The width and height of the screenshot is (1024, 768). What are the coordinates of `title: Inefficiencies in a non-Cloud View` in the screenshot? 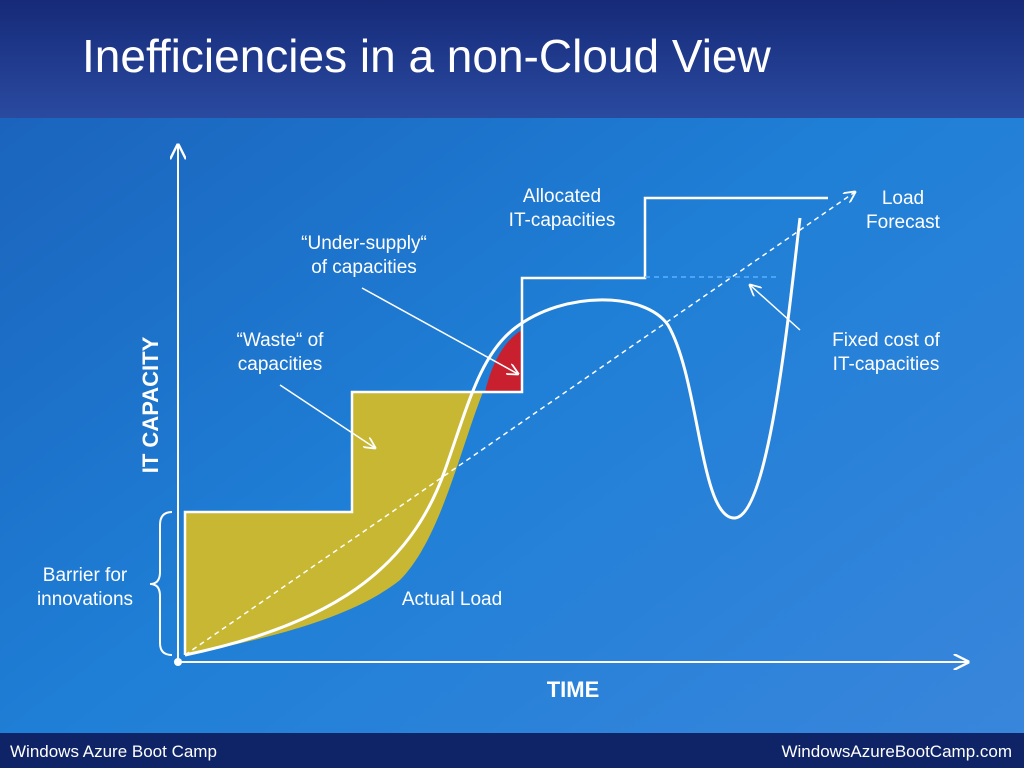 It's located at (427, 56).